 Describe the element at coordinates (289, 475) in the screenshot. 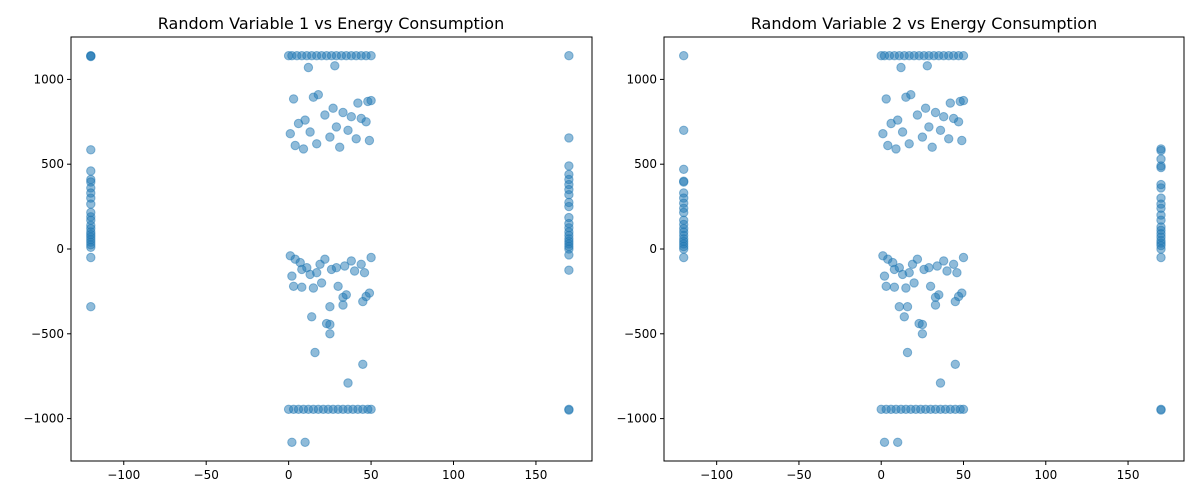

I see `x-tick-label: 0` at that location.